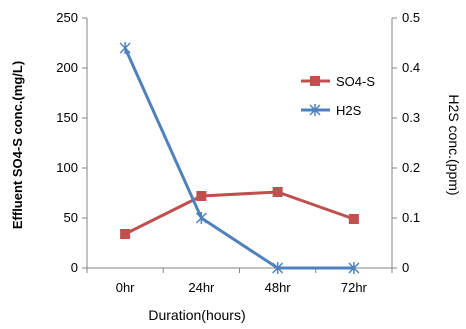 The image size is (466, 329). Describe the element at coordinates (349, 110) in the screenshot. I see `legend-h2s-label: H2S` at that location.